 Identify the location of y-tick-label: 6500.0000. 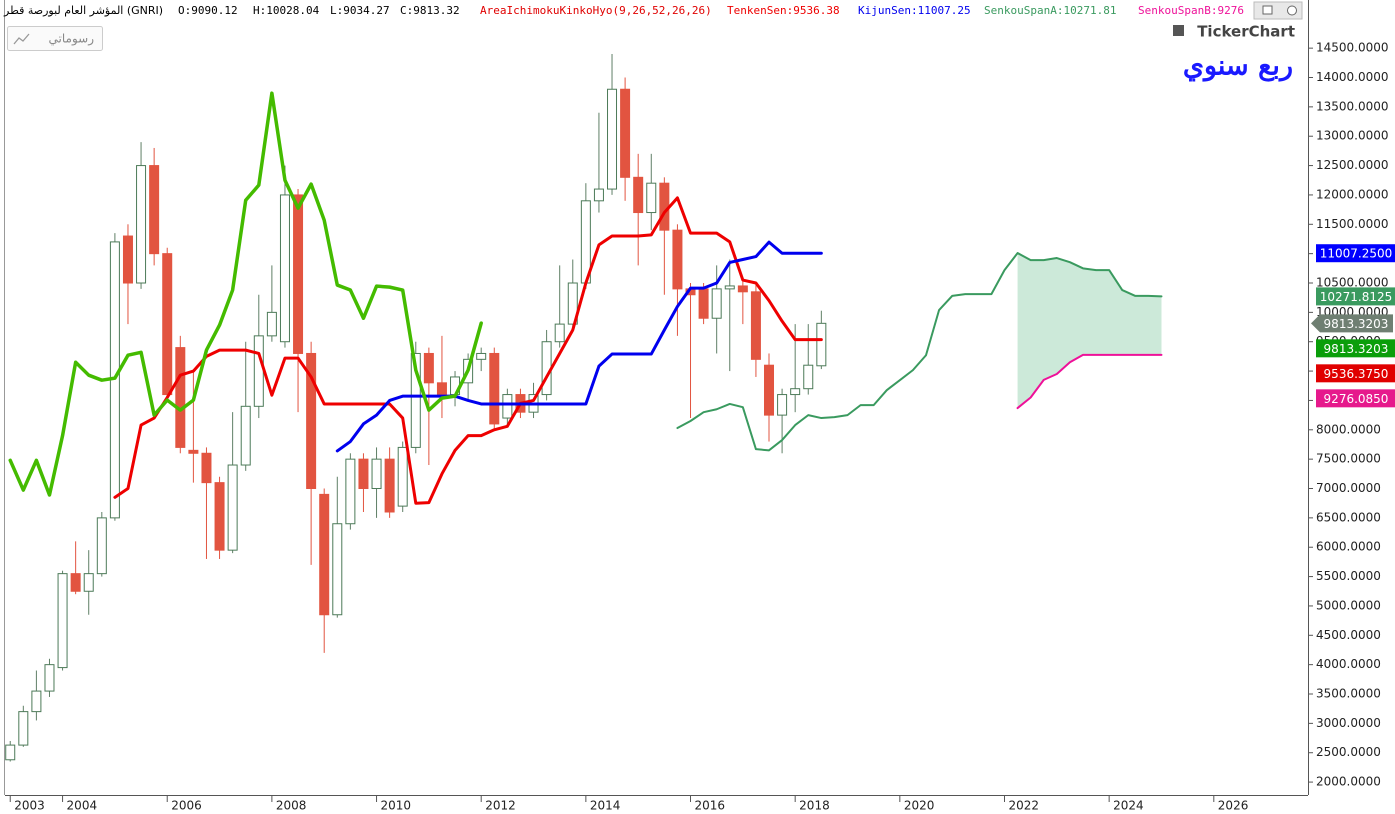
(1348, 517).